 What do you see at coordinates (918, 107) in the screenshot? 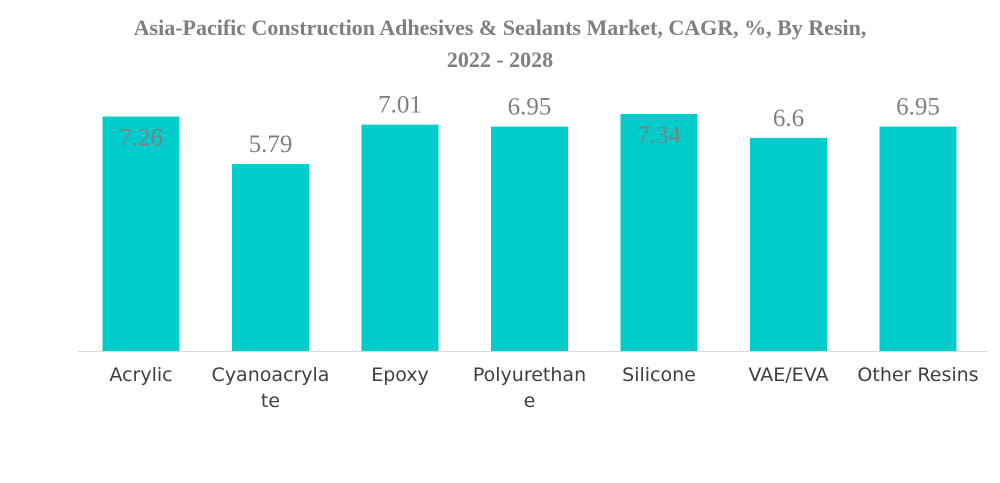
I see `value-label-other-resins: 6.95` at bounding box center [918, 107].